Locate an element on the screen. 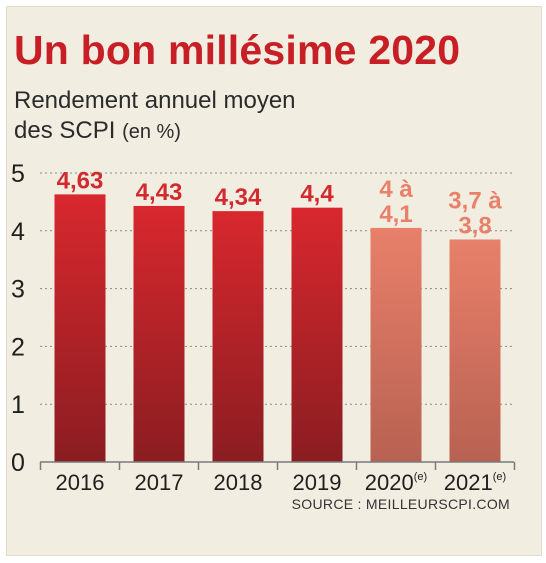  x-tick-label: 2016 is located at coordinates (80, 482).